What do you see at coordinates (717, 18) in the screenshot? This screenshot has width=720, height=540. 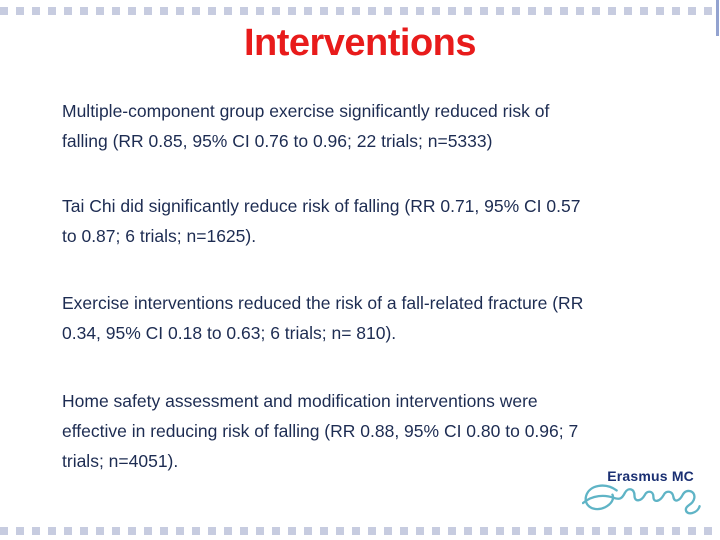 I see `right-edge-accent` at bounding box center [717, 18].